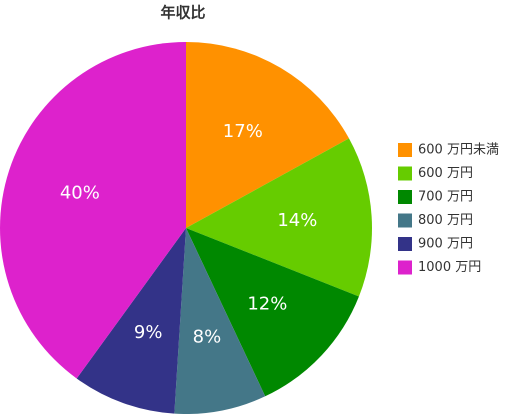 This screenshot has height=414, width=515. Describe the element at coordinates (445, 220) in the screenshot. I see `legend-label: 800 万円` at that location.